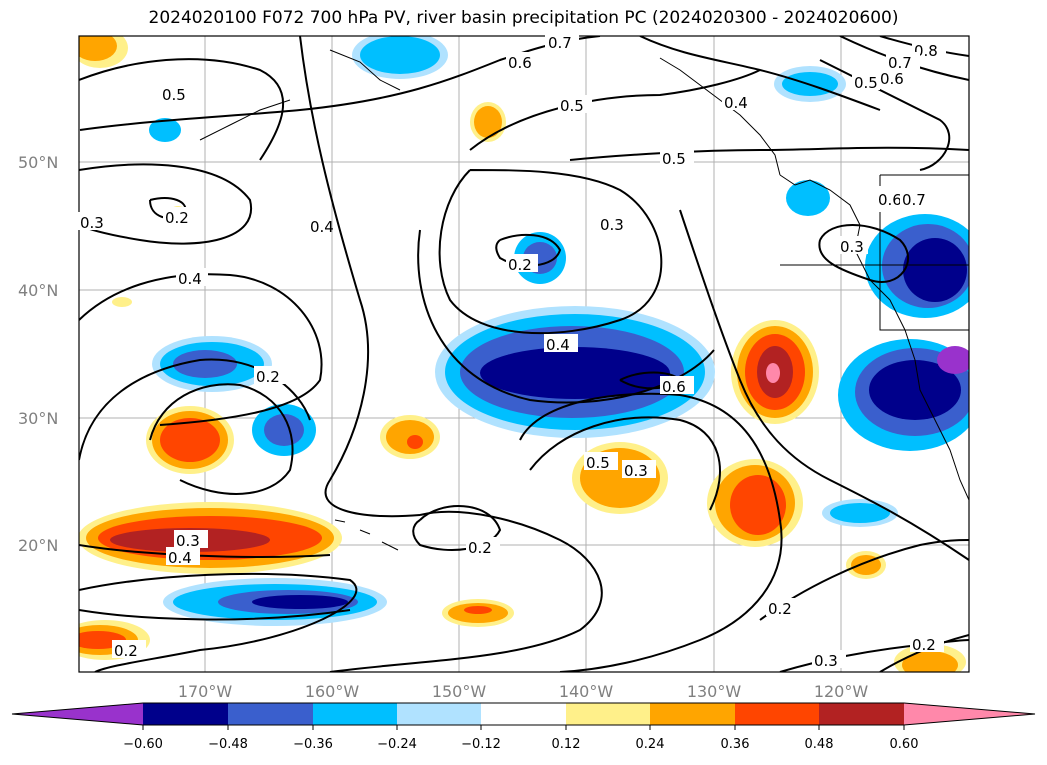 The width and height of the screenshot is (1047, 765). What do you see at coordinates (714, 691) in the screenshot?
I see `lon-label: 130°W` at bounding box center [714, 691].